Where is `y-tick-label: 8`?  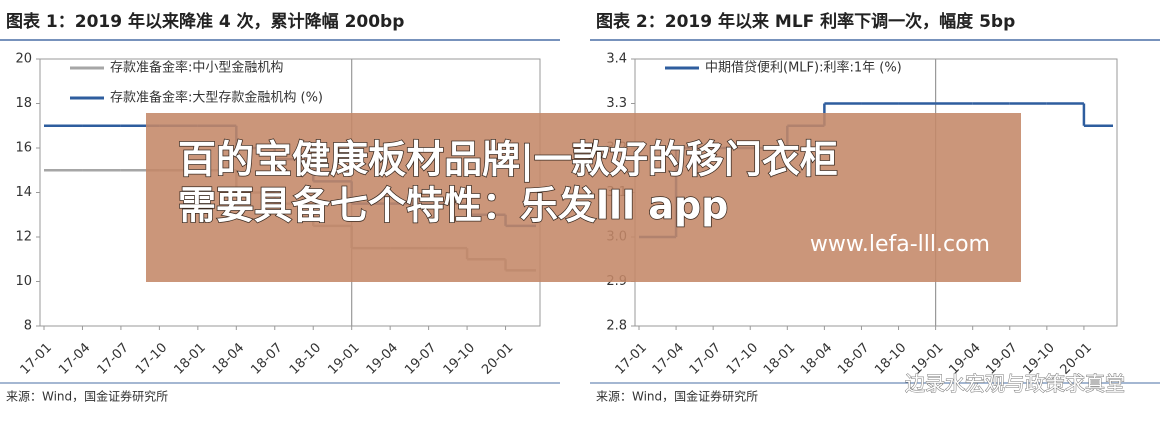
y-tick-label: 8 is located at coordinates (28, 326).